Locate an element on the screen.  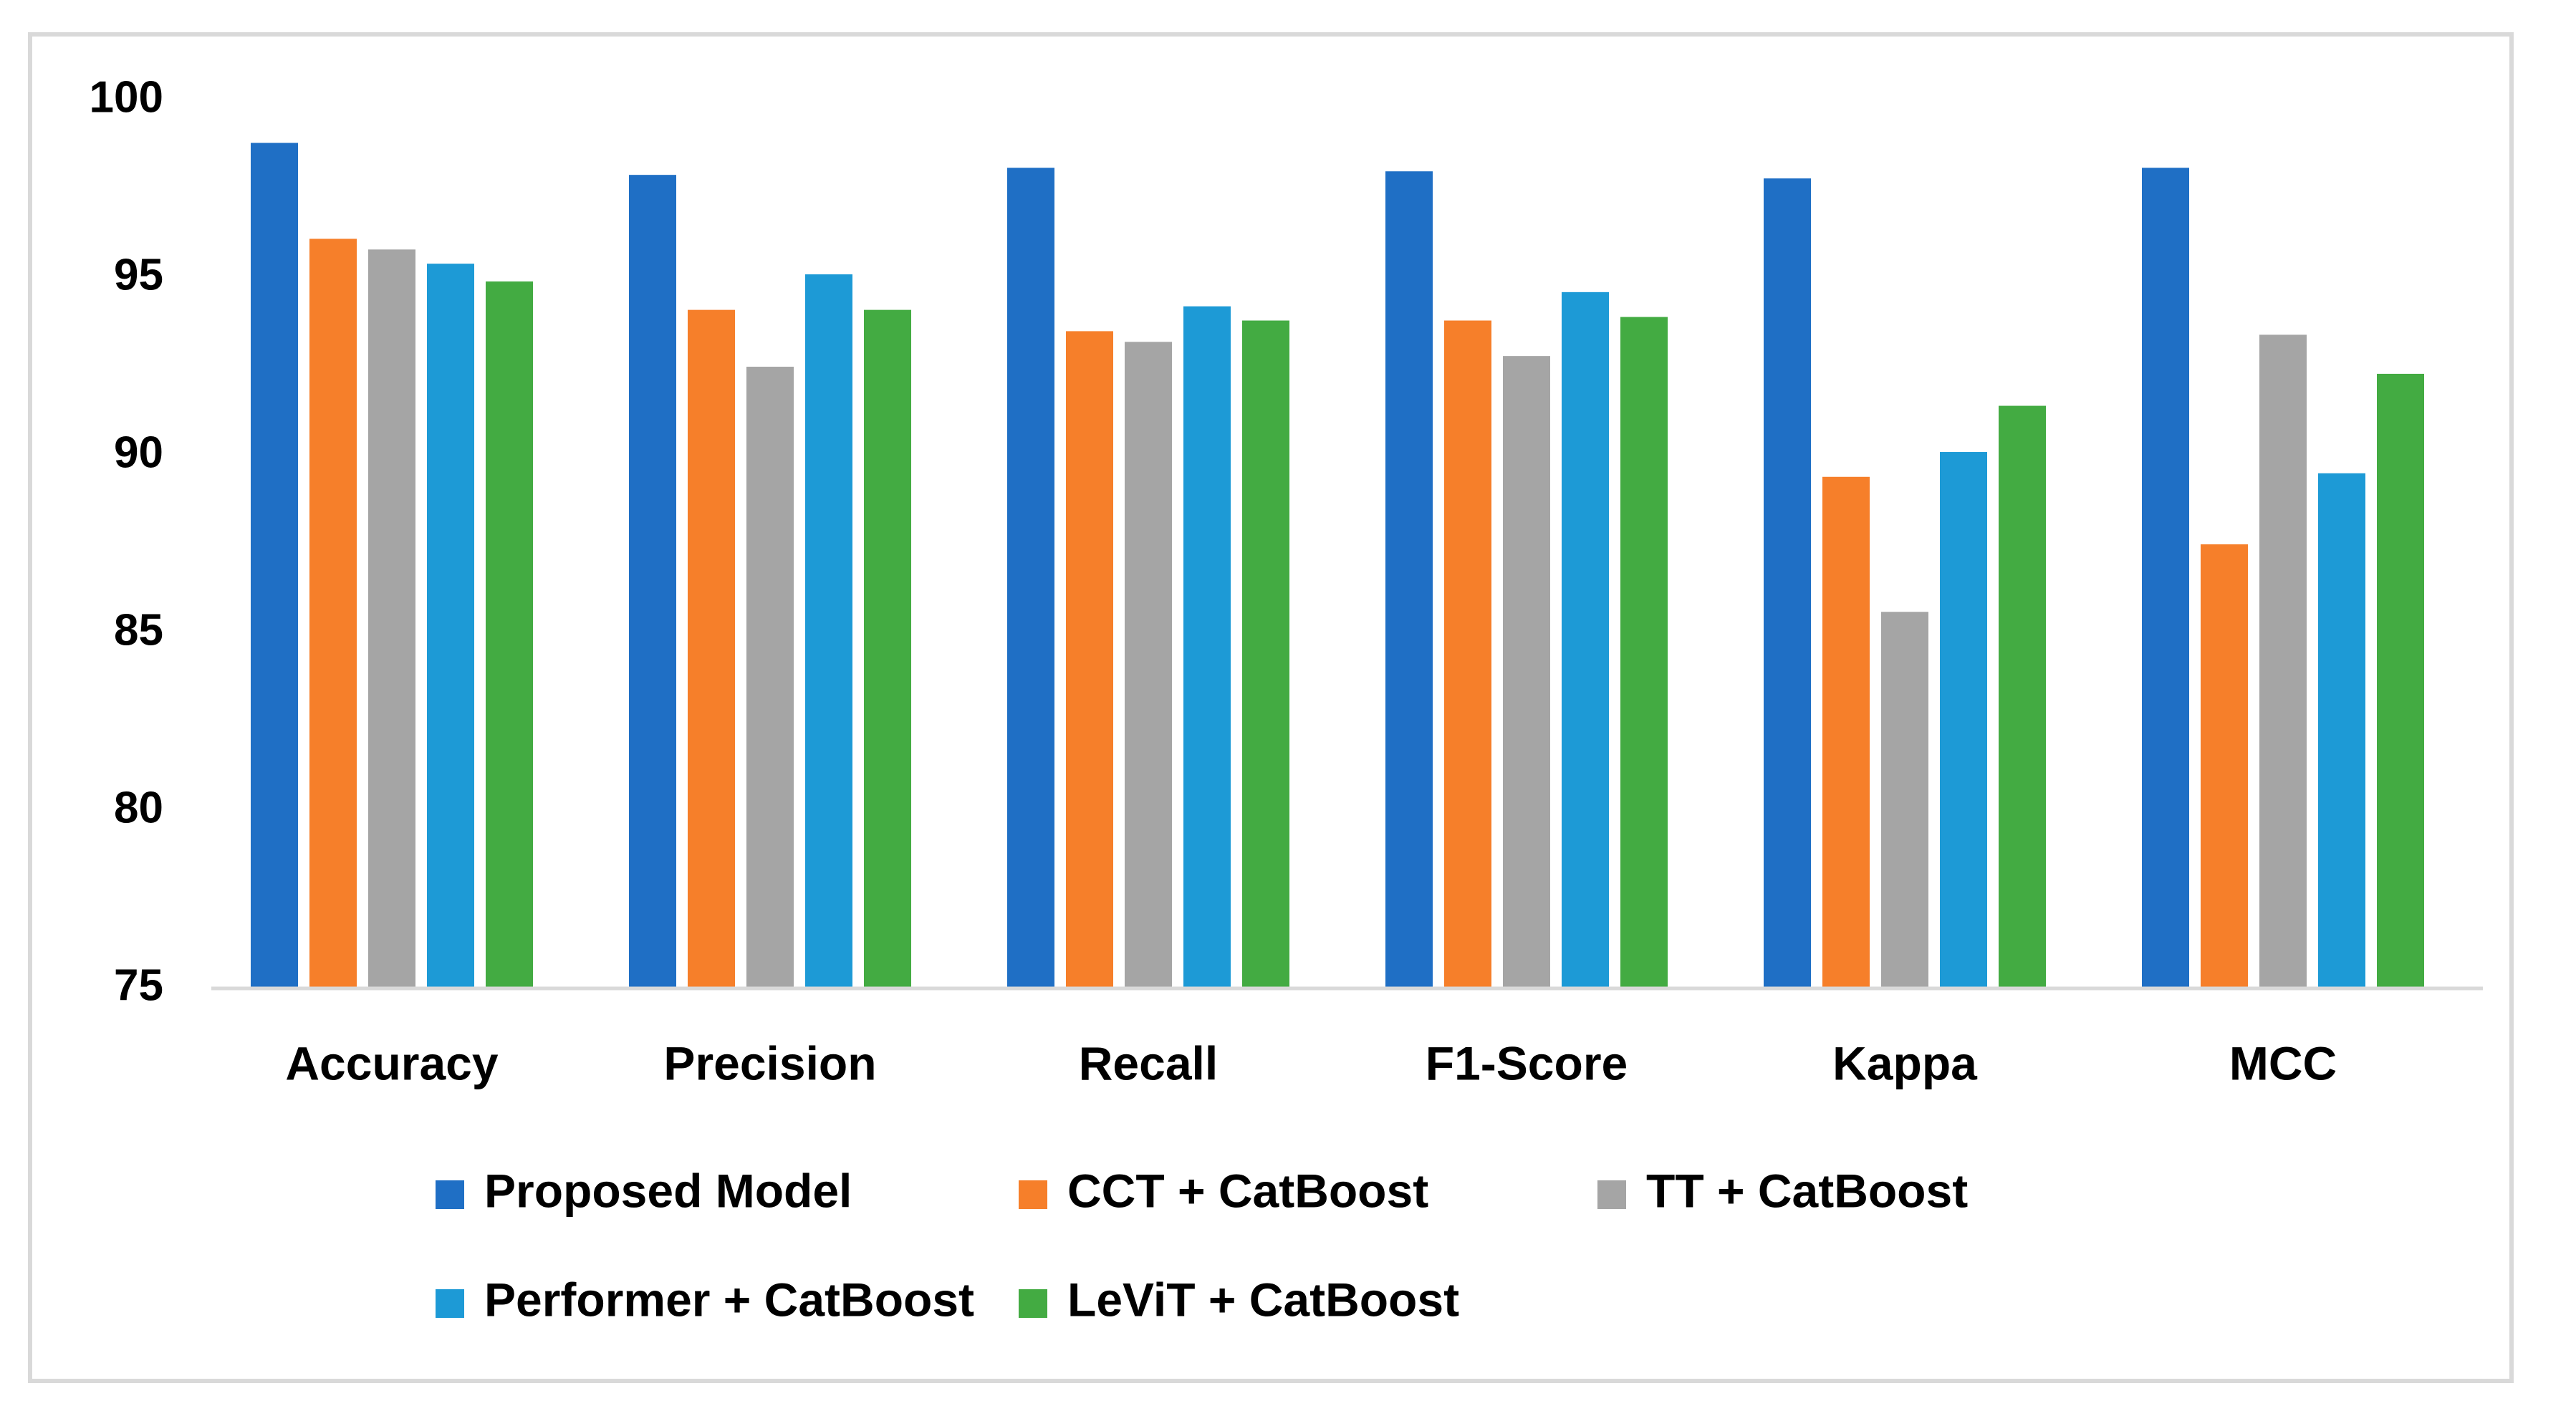
x-tick-label: F1-Score is located at coordinates (1527, 1062).